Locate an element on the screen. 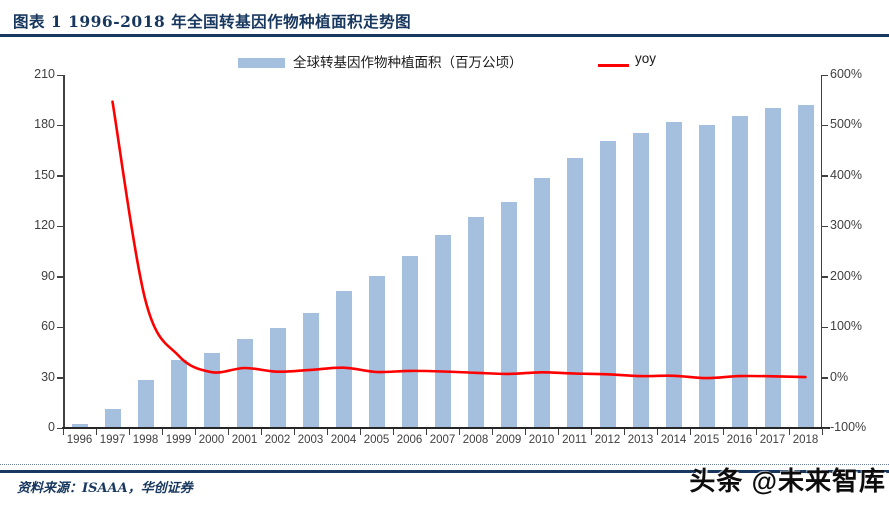 This screenshot has width=889, height=505. y-axis-label-left: 60 is located at coordinates (48, 326).